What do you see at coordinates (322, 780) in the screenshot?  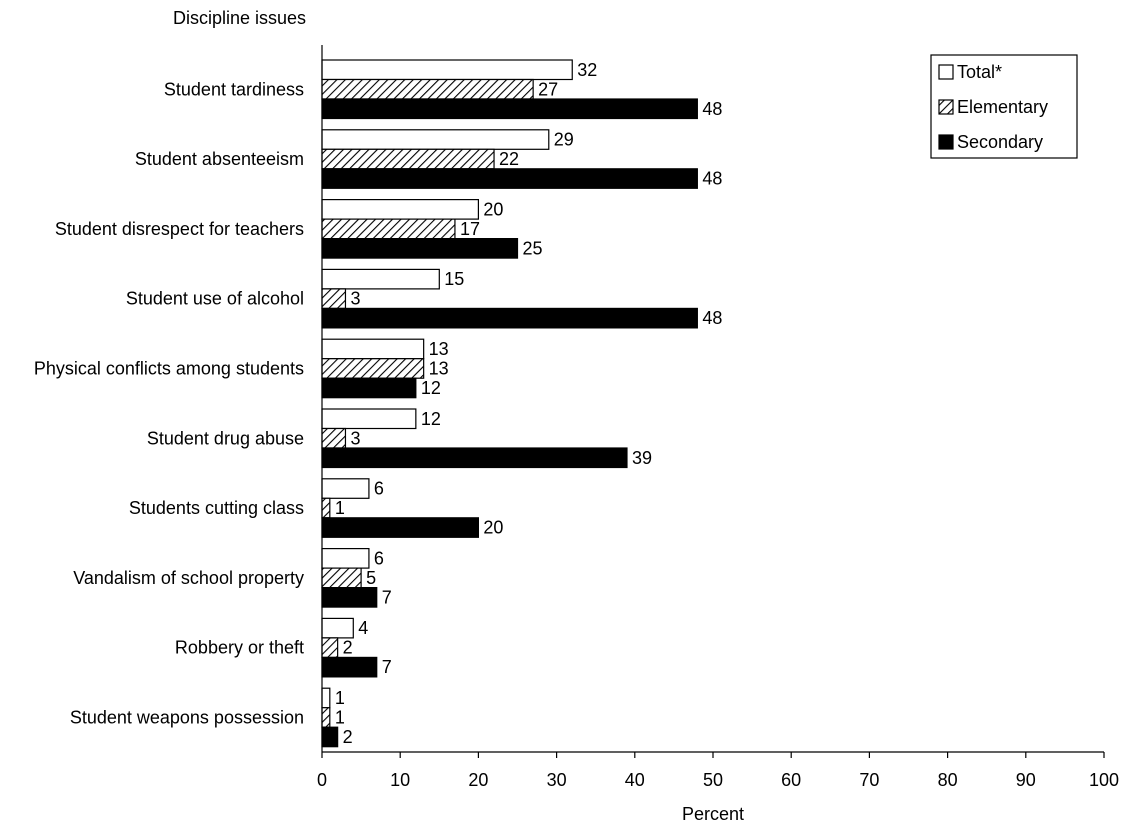 I see `x-tick-label: 0` at bounding box center [322, 780].